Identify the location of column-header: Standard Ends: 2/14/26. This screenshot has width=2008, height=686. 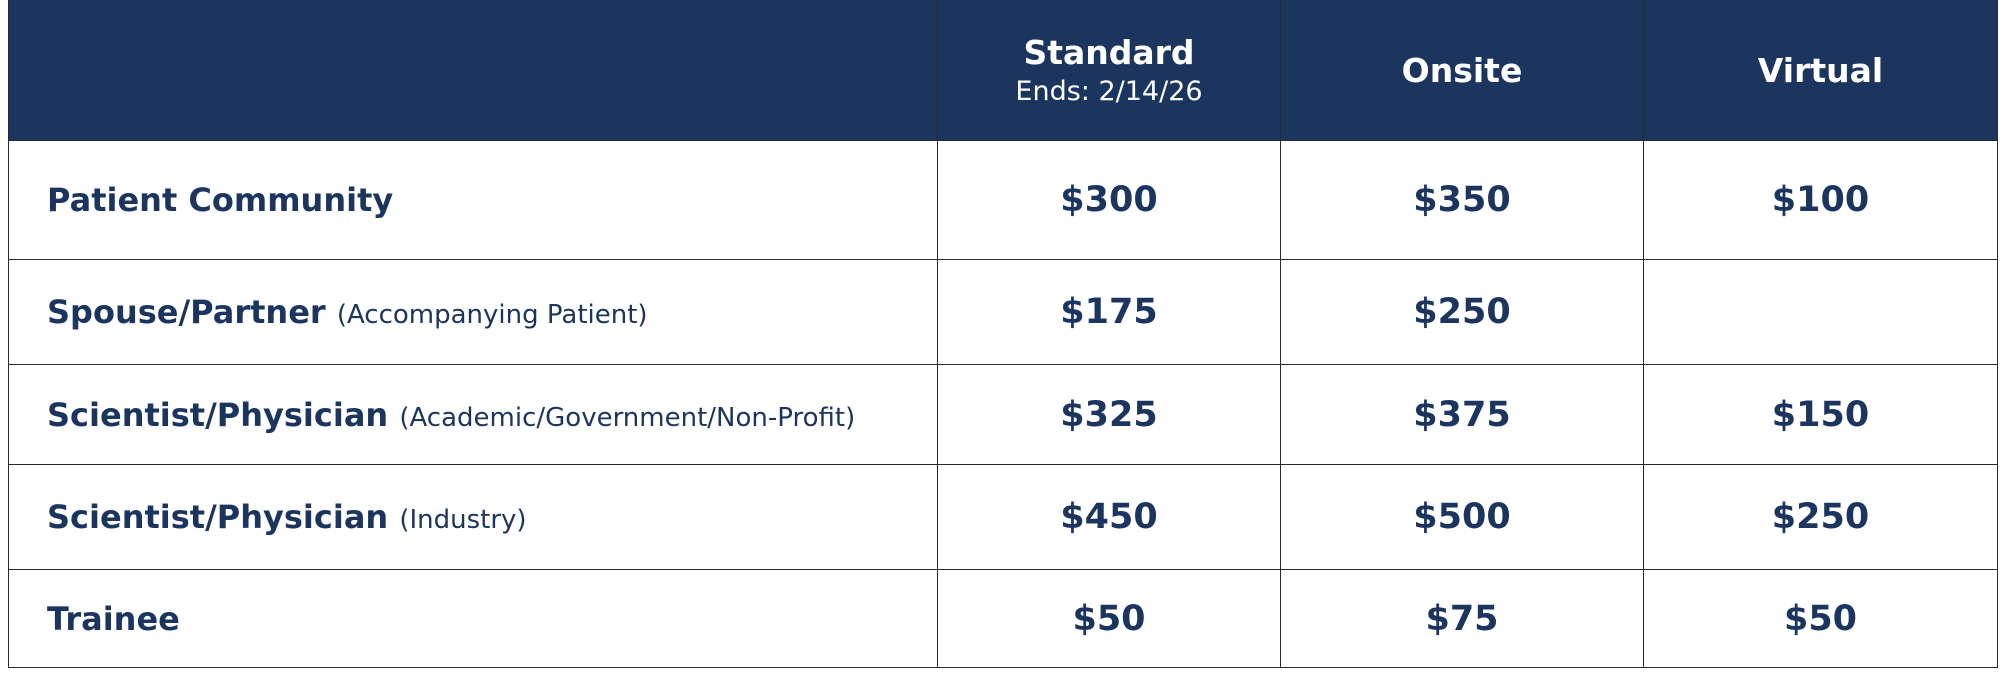
(1109, 70).